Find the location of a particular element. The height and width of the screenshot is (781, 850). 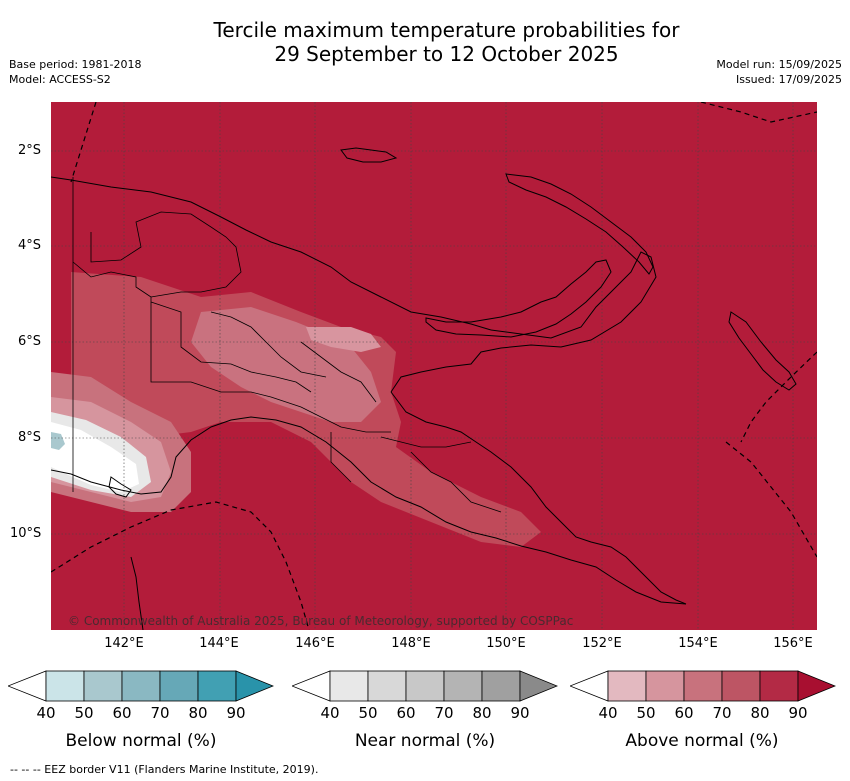

x-tick-152e: 152°E is located at coordinates (602, 643).